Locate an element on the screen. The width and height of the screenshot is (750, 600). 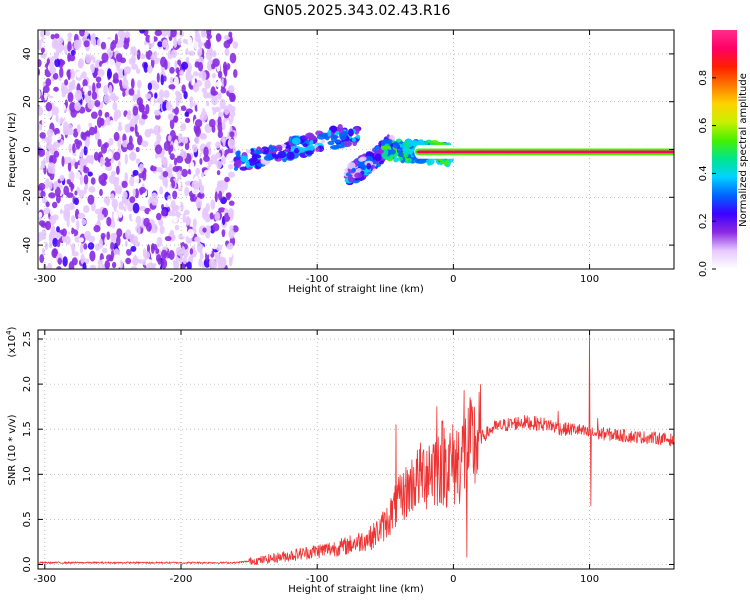
y-tick-label: 40 is located at coordinates (27, 54).